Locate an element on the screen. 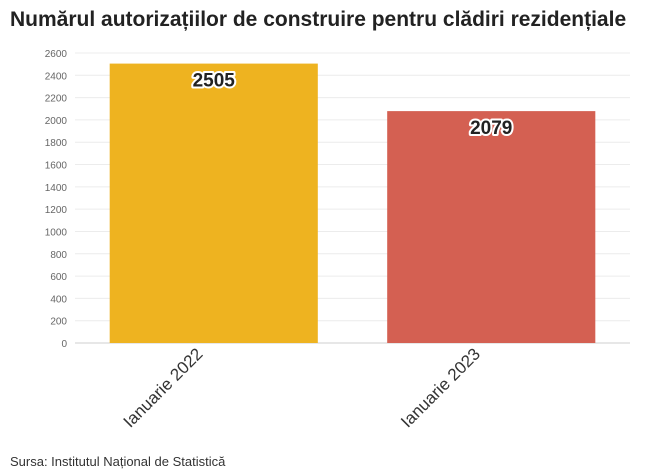 The width and height of the screenshot is (650, 470). source-note: Sursa: Institutul Național de Statistică is located at coordinates (118, 461).